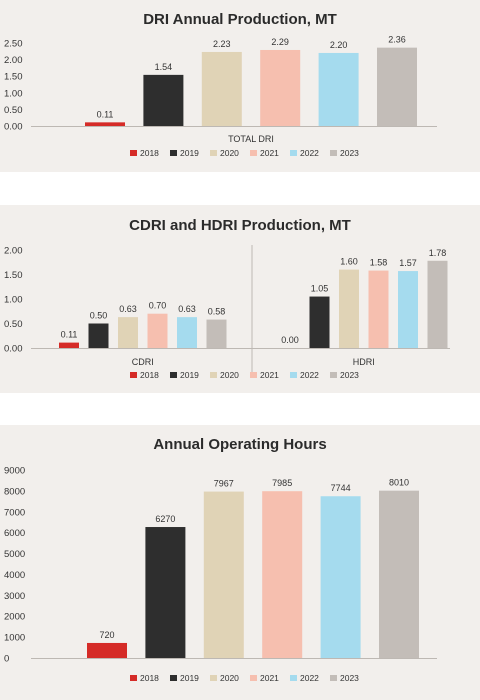  I want to click on data-label: 1.78, so click(438, 253).